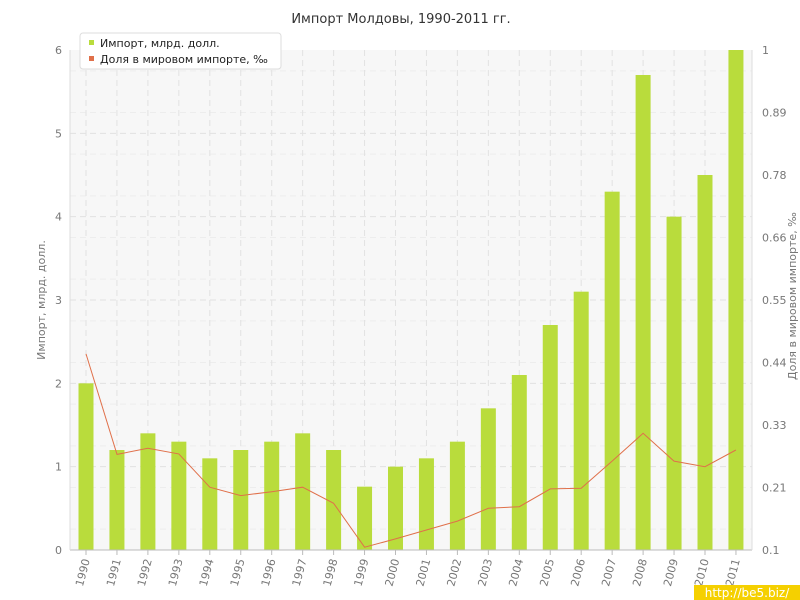  What do you see at coordinates (83, 572) in the screenshot?
I see `x-tick-label: 1990` at bounding box center [83, 572].